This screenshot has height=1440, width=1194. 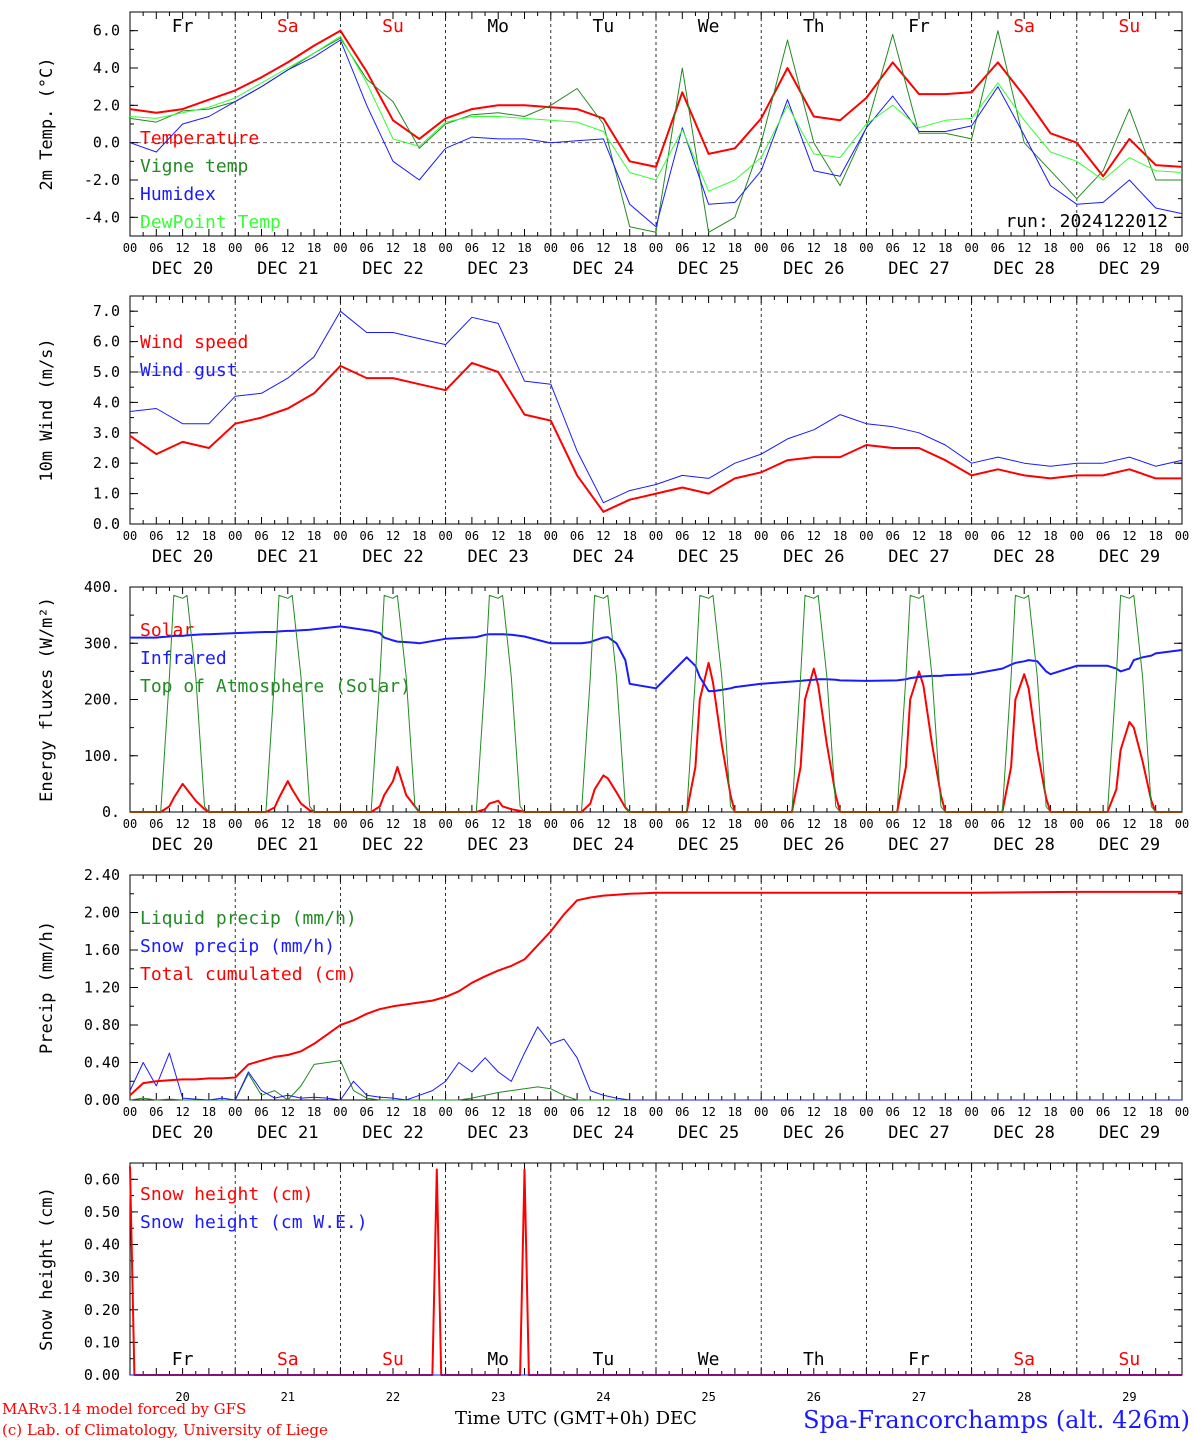 I want to click on legend-entry: Wind speed, so click(x=194, y=342).